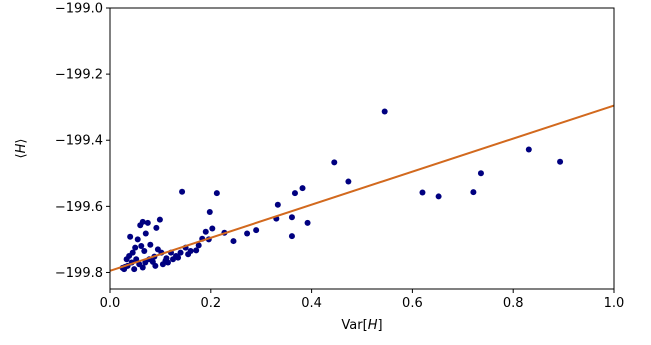  What do you see at coordinates (79, 141) in the screenshot?
I see `y-tick-label: −199.4` at bounding box center [79, 141].